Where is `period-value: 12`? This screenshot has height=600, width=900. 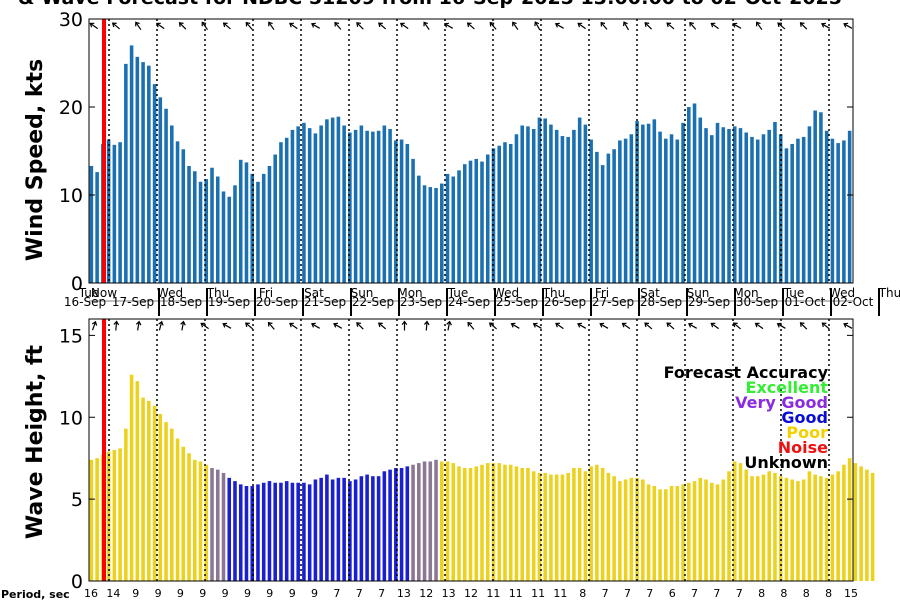
period-value: 12 is located at coordinates (426, 593).